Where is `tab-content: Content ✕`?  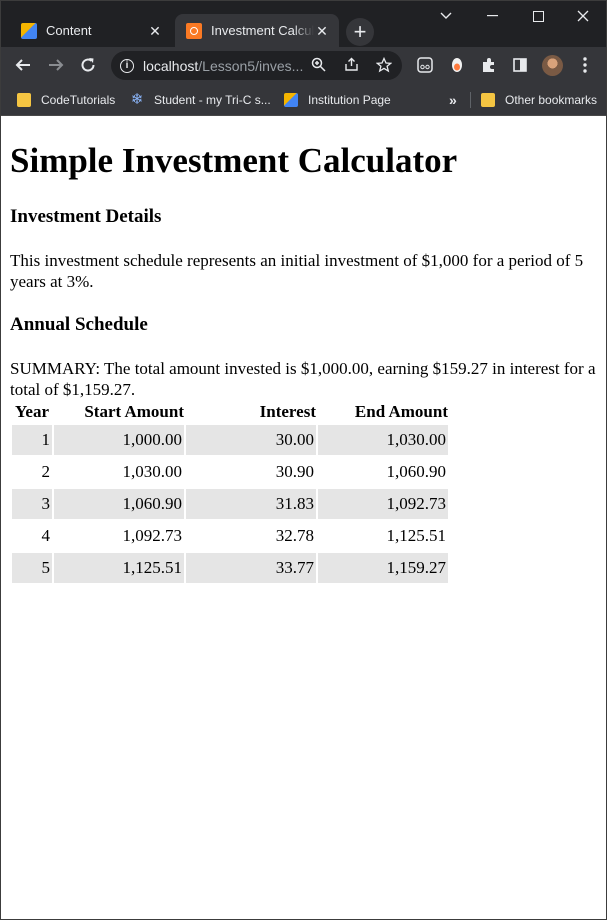
tab-content: Content ✕ is located at coordinates (91, 30).